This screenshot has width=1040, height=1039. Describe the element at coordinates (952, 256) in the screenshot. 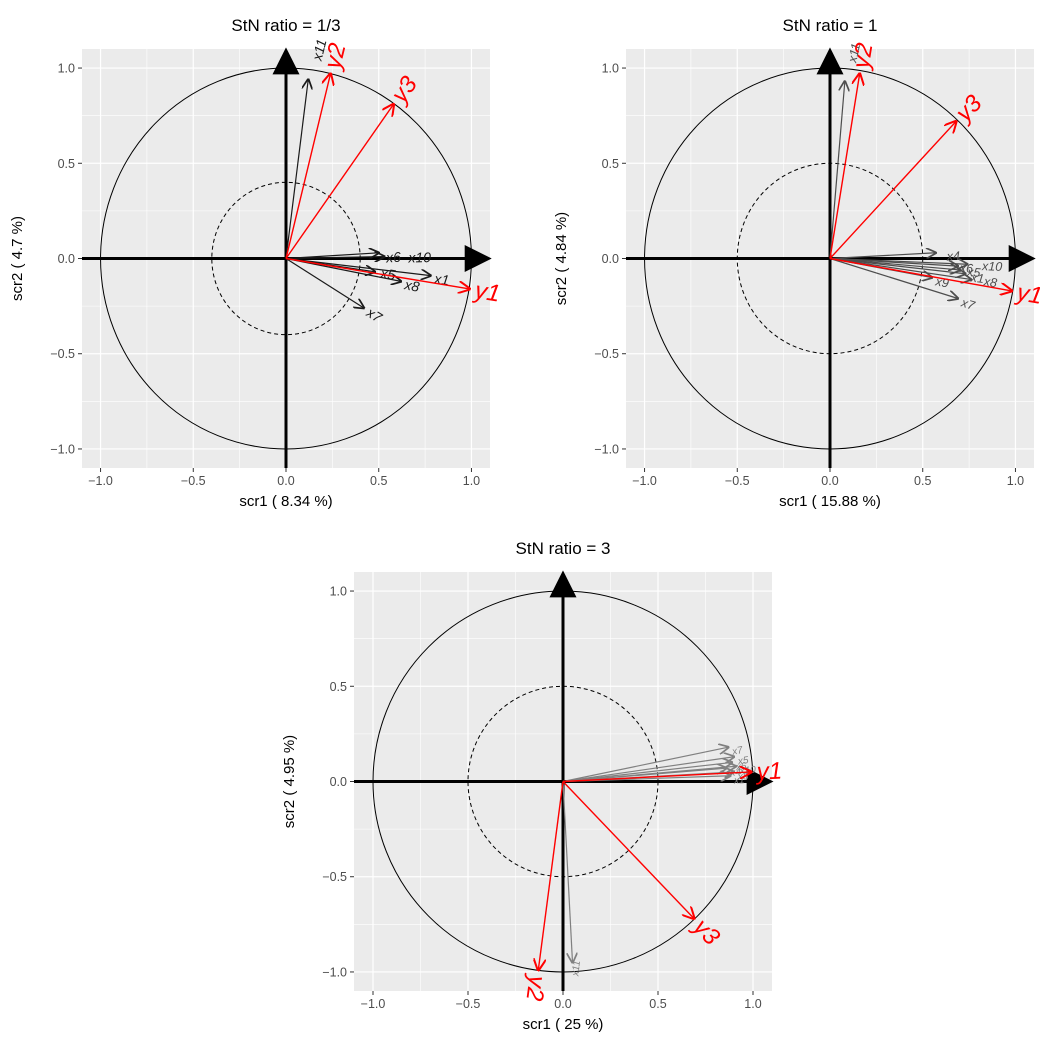

I see `predictor-label-x4: x4` at that location.